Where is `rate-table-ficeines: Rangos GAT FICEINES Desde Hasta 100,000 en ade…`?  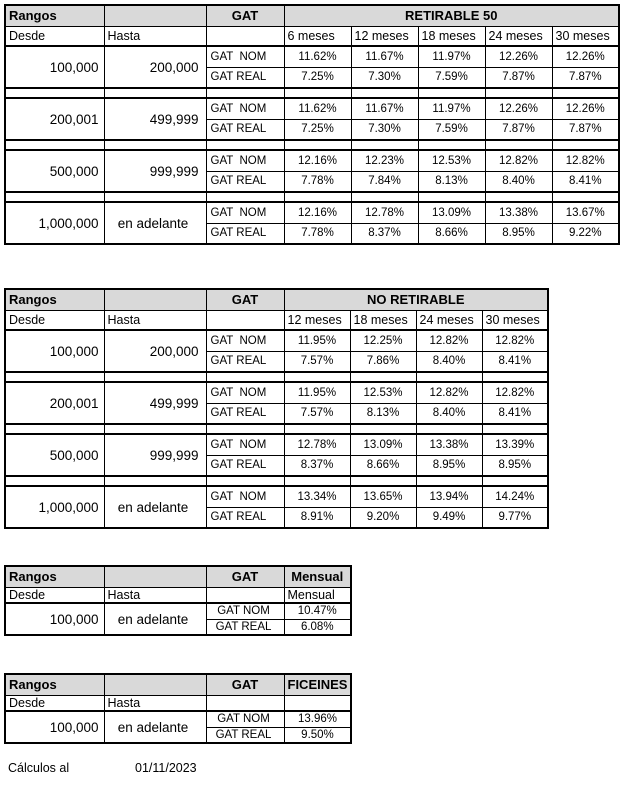
rate-table-ficeines: Rangos GAT FICEINES Desde Hasta 100,000 en ade… is located at coordinates (178, 708).